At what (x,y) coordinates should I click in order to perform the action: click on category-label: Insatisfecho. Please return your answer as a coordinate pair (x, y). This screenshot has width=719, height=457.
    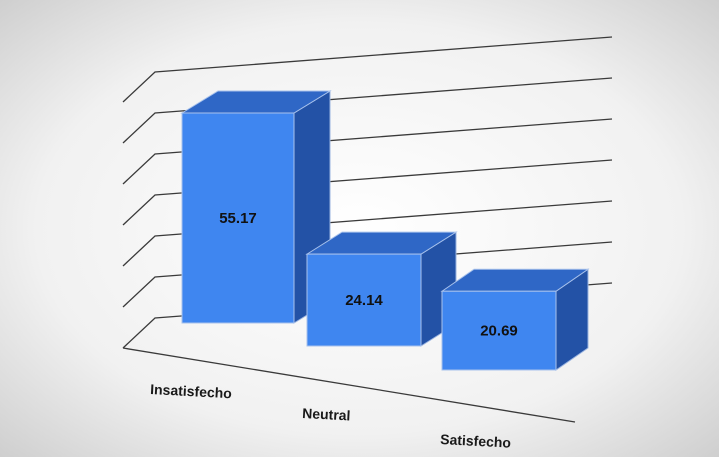
    Looking at the image, I should click on (191, 391).